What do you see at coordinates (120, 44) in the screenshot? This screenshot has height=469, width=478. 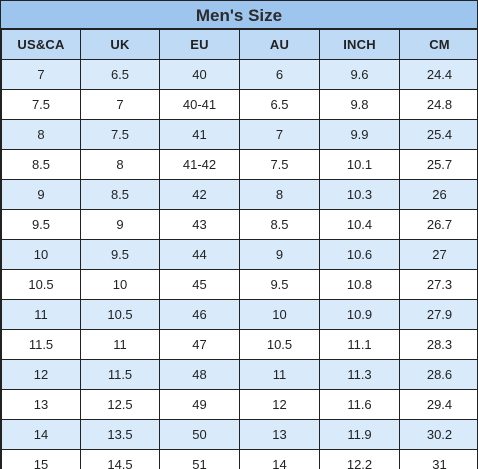 I see `column-header-uk: UK` at bounding box center [120, 44].